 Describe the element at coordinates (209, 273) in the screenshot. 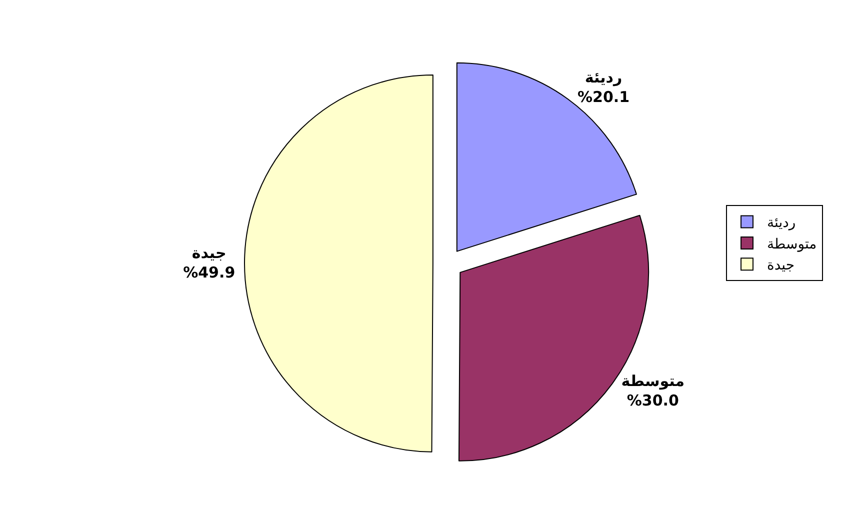

I see `data-label: %49.9` at that location.